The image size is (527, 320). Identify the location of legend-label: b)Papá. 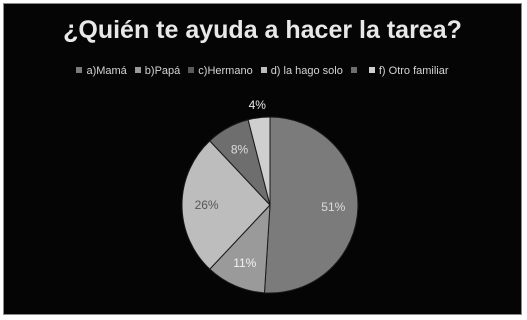
(162, 71).